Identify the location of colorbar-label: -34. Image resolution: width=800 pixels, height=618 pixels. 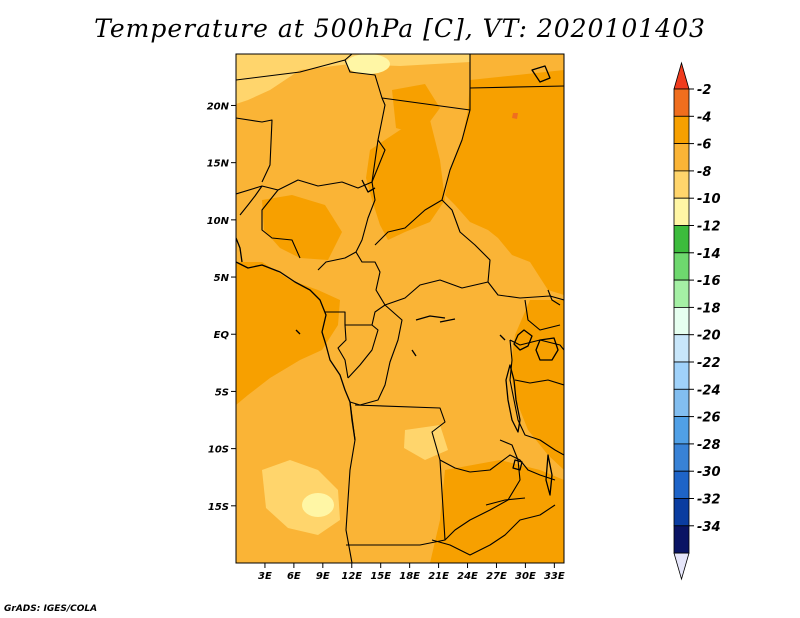
(709, 527).